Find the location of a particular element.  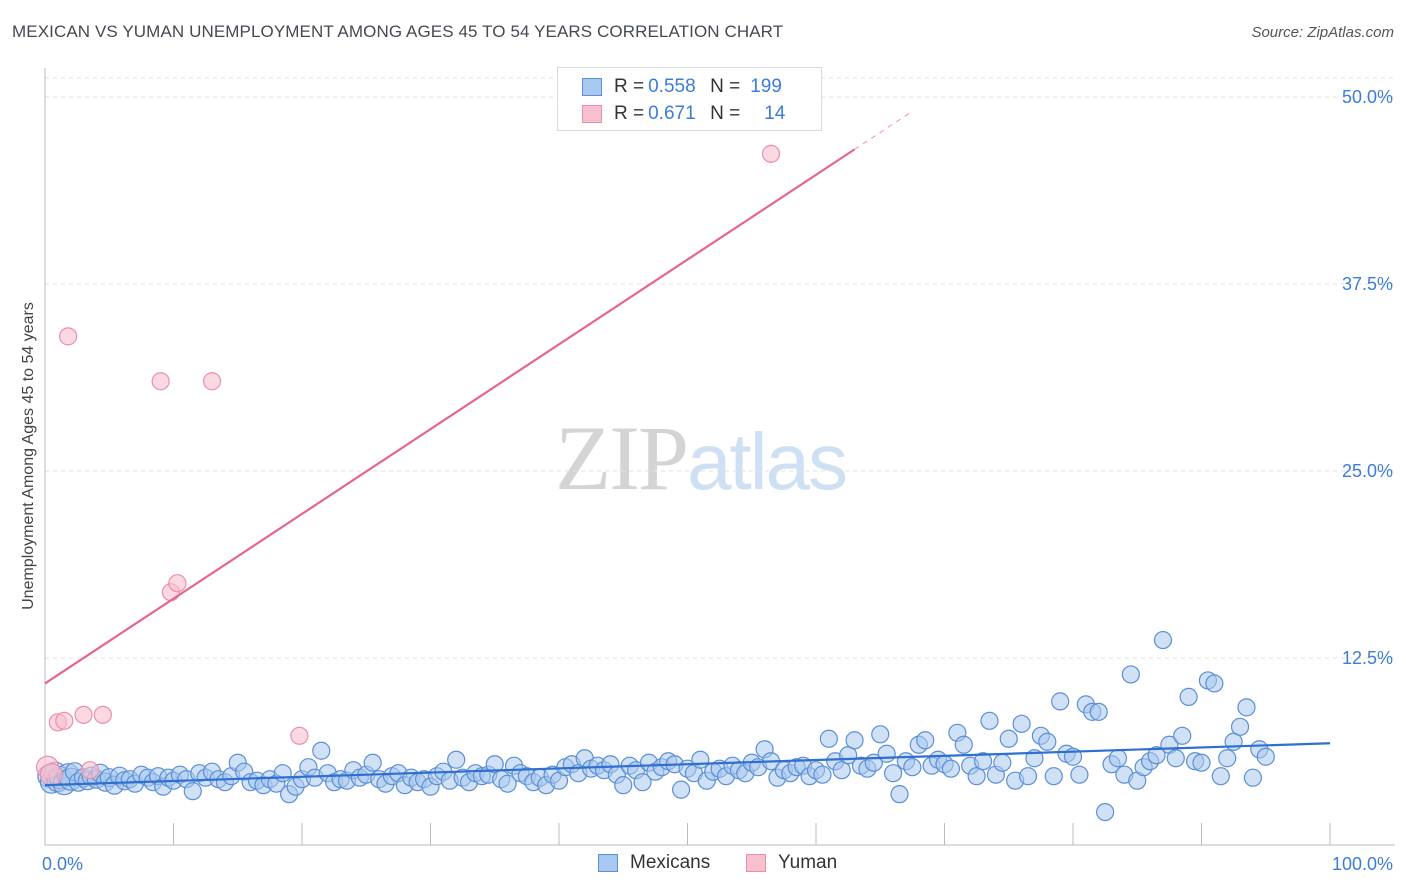

legend-row-yuman: R = 0.671 N = 14 is located at coordinates (683, 114).